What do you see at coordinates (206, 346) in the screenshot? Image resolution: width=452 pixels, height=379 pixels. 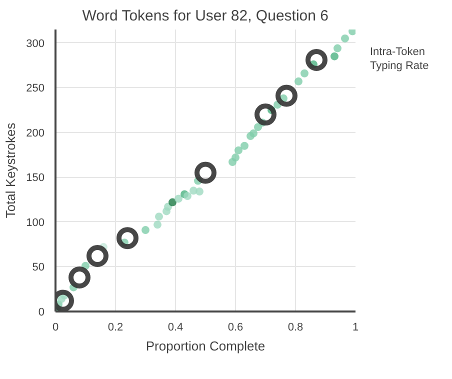 I see `x-axis-title: Proportion Complete` at bounding box center [206, 346].